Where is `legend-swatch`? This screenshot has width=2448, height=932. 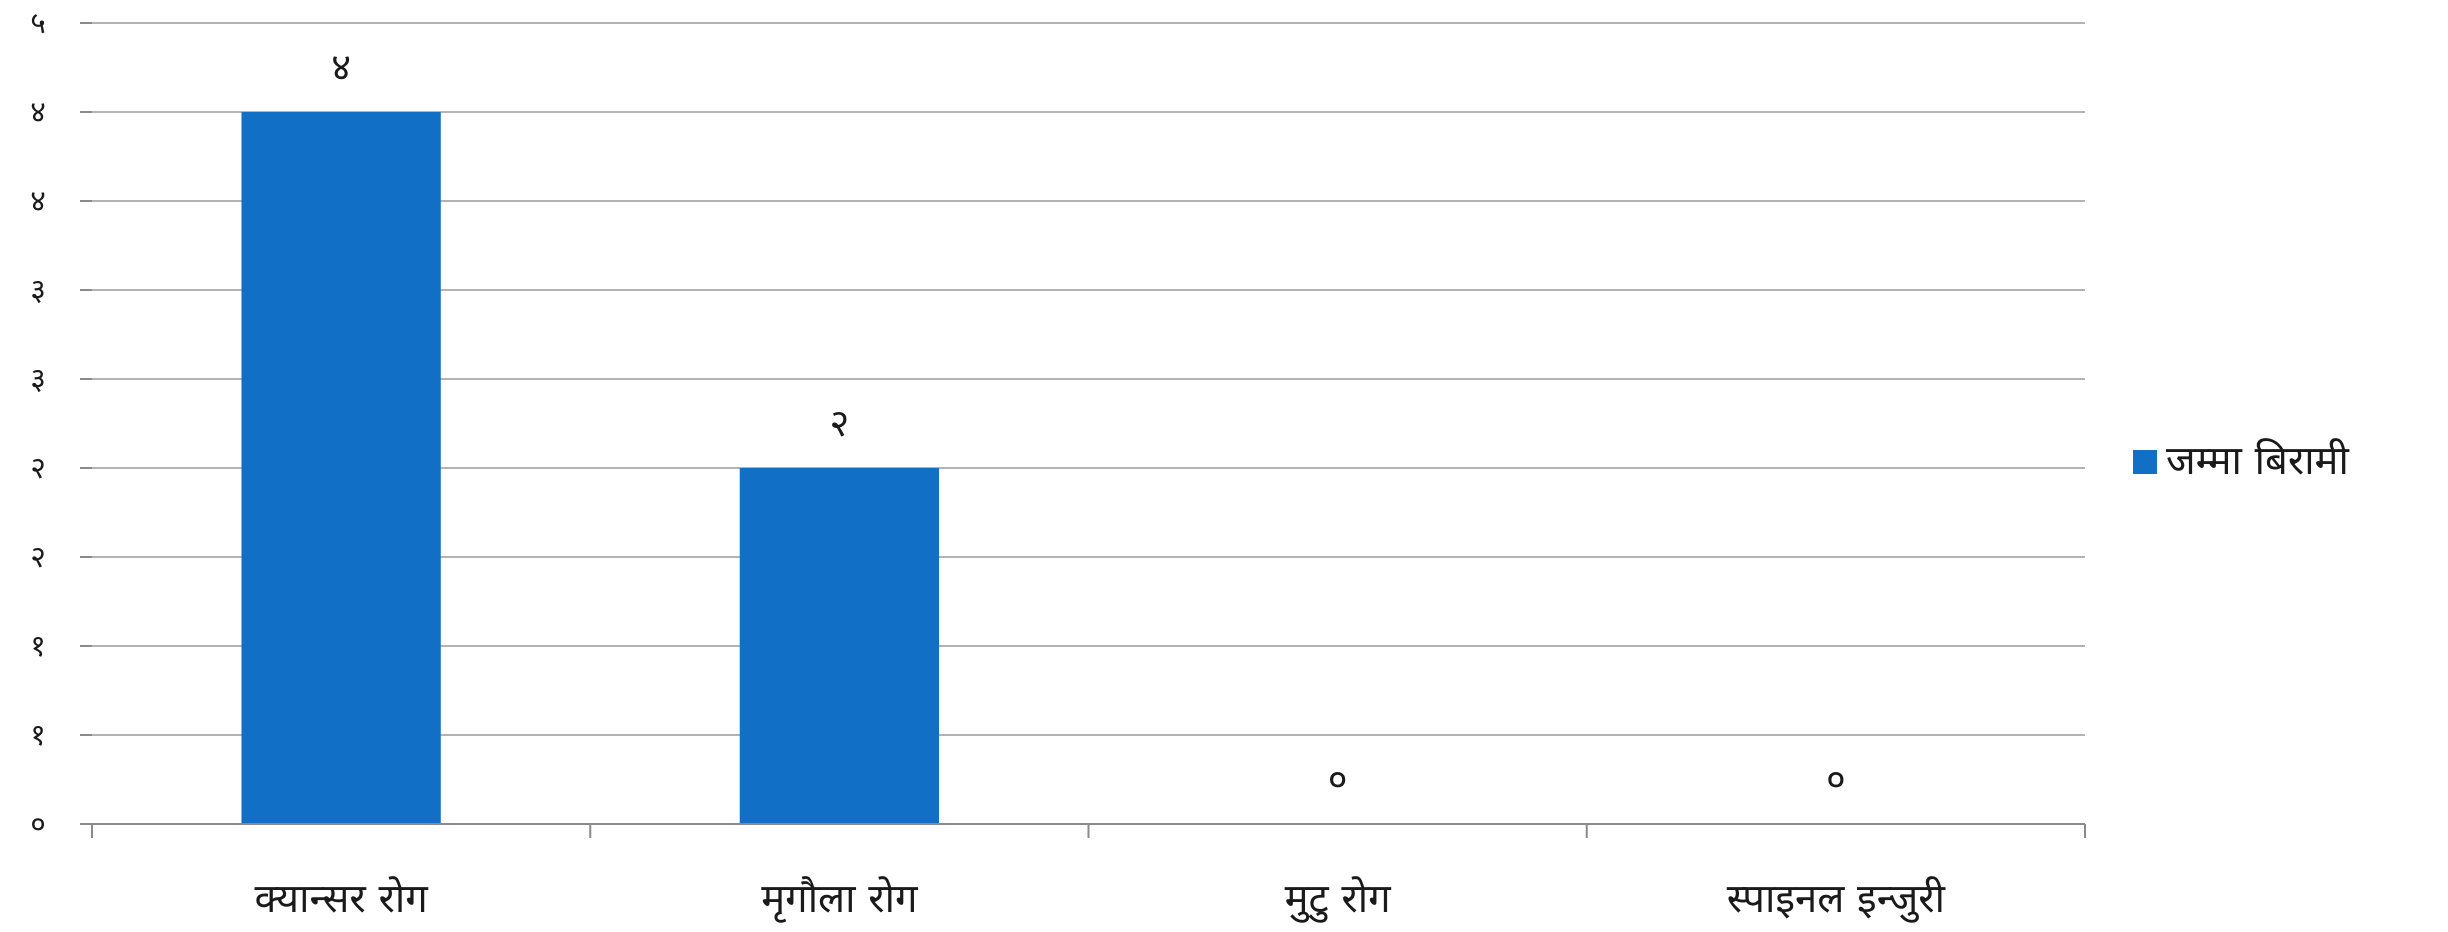 legend-swatch is located at coordinates (2145, 462).